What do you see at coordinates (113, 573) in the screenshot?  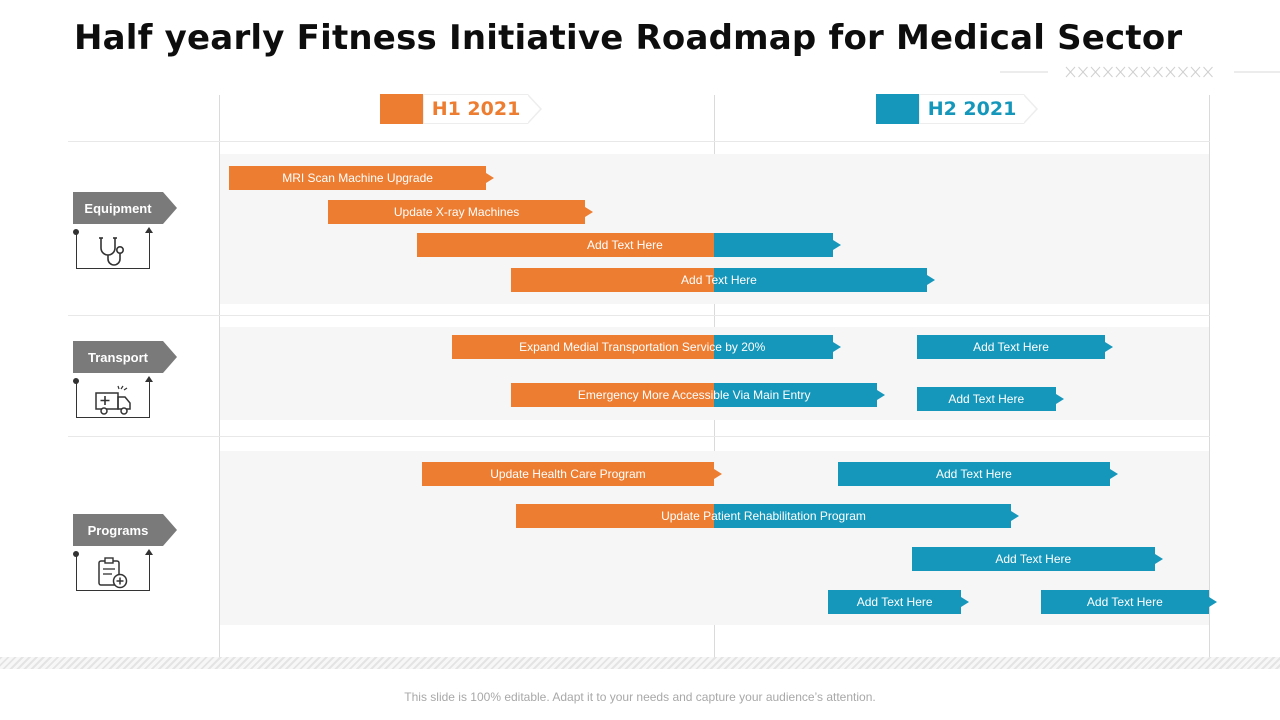 I see `clipboard-add-icon` at bounding box center [113, 573].